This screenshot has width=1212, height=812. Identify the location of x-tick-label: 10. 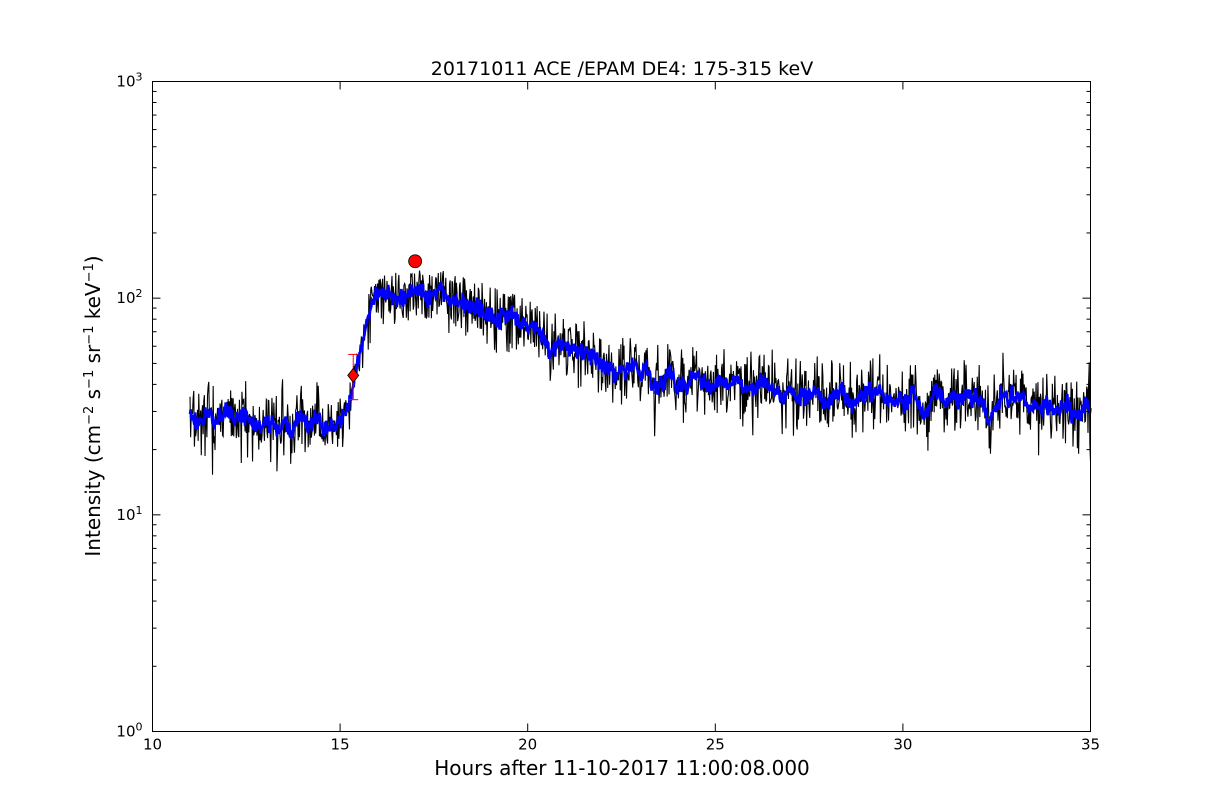
(152, 745).